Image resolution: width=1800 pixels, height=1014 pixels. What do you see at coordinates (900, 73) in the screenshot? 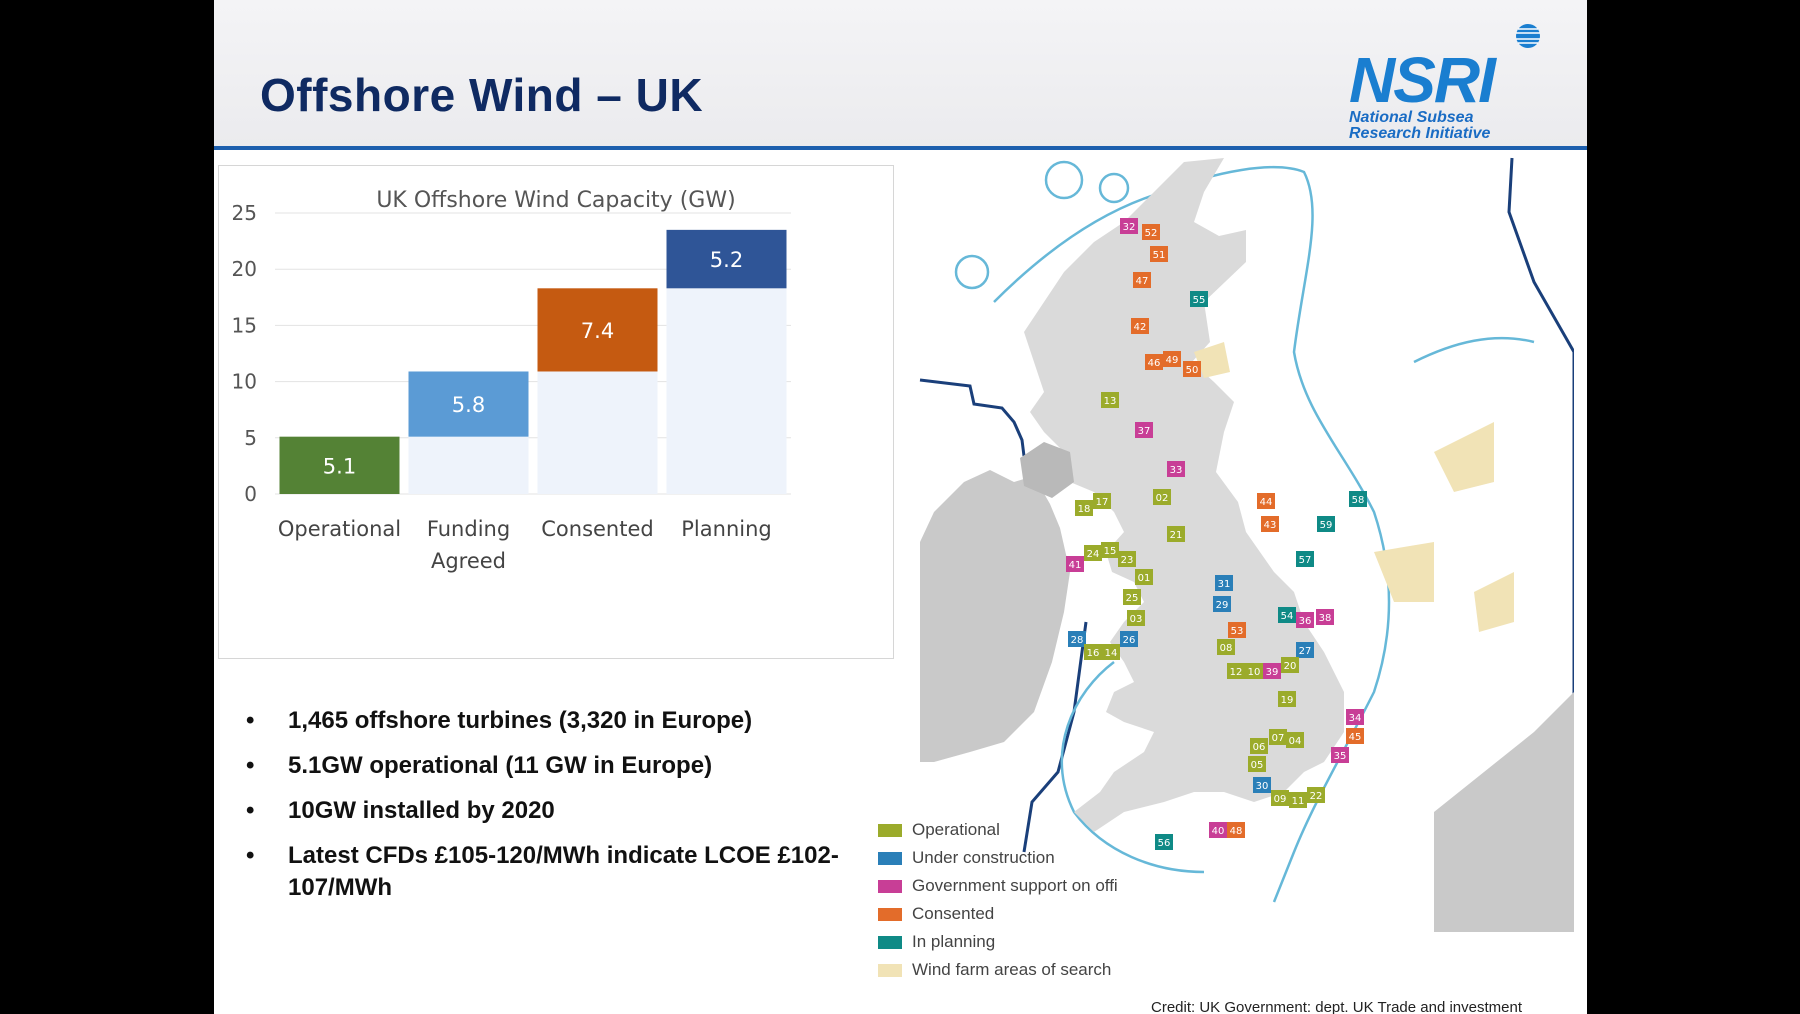
I see `slide-header` at bounding box center [900, 73].